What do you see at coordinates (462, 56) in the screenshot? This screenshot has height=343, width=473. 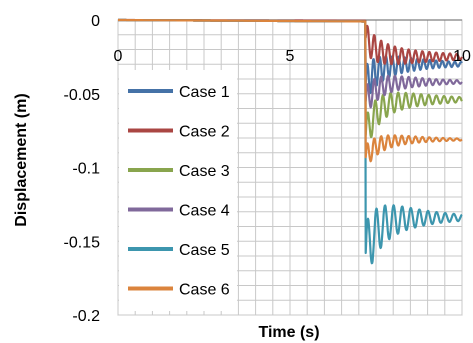 I see `x-tick-label: 10` at bounding box center [462, 56].